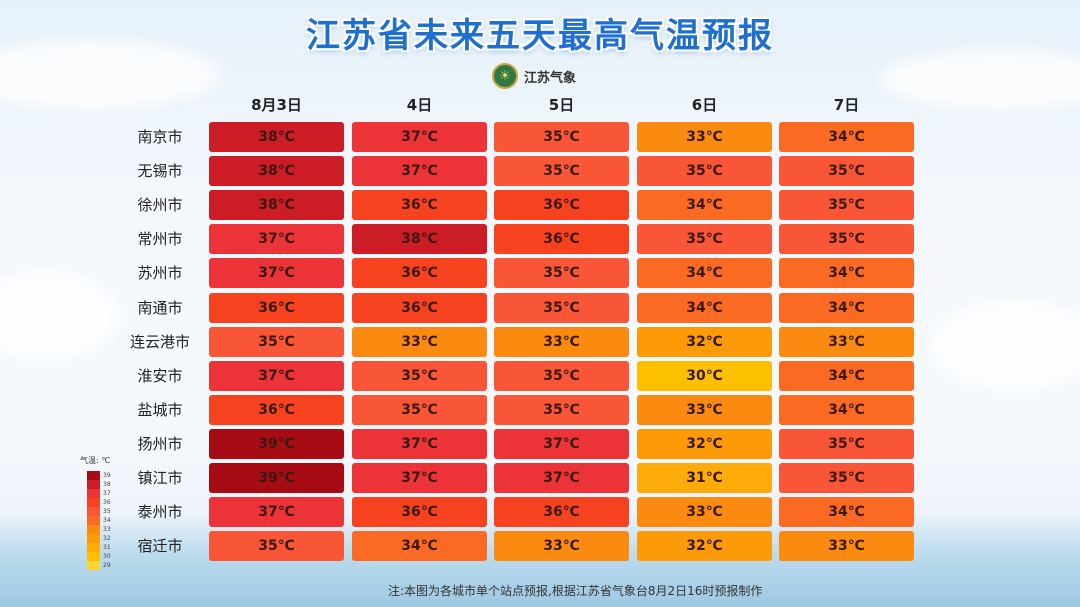 The image size is (1080, 607). I want to click on city-label: 淮安市, so click(160, 376).